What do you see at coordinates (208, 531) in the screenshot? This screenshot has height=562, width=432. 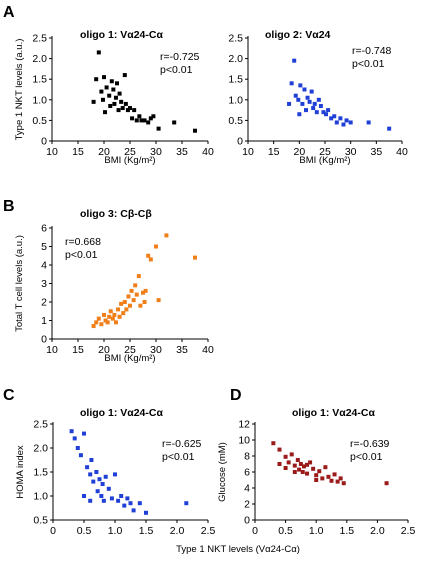 I see `x-tick-label: 2.5` at bounding box center [208, 531].